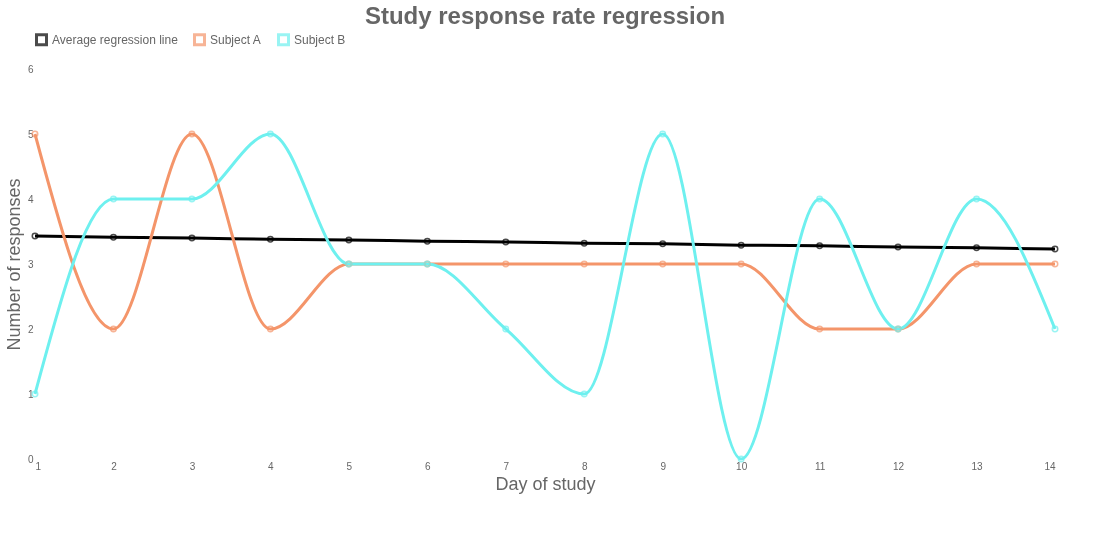 The width and height of the screenshot is (1111, 539). What do you see at coordinates (428, 466) in the screenshot?
I see `x-tick-label: 6` at bounding box center [428, 466].